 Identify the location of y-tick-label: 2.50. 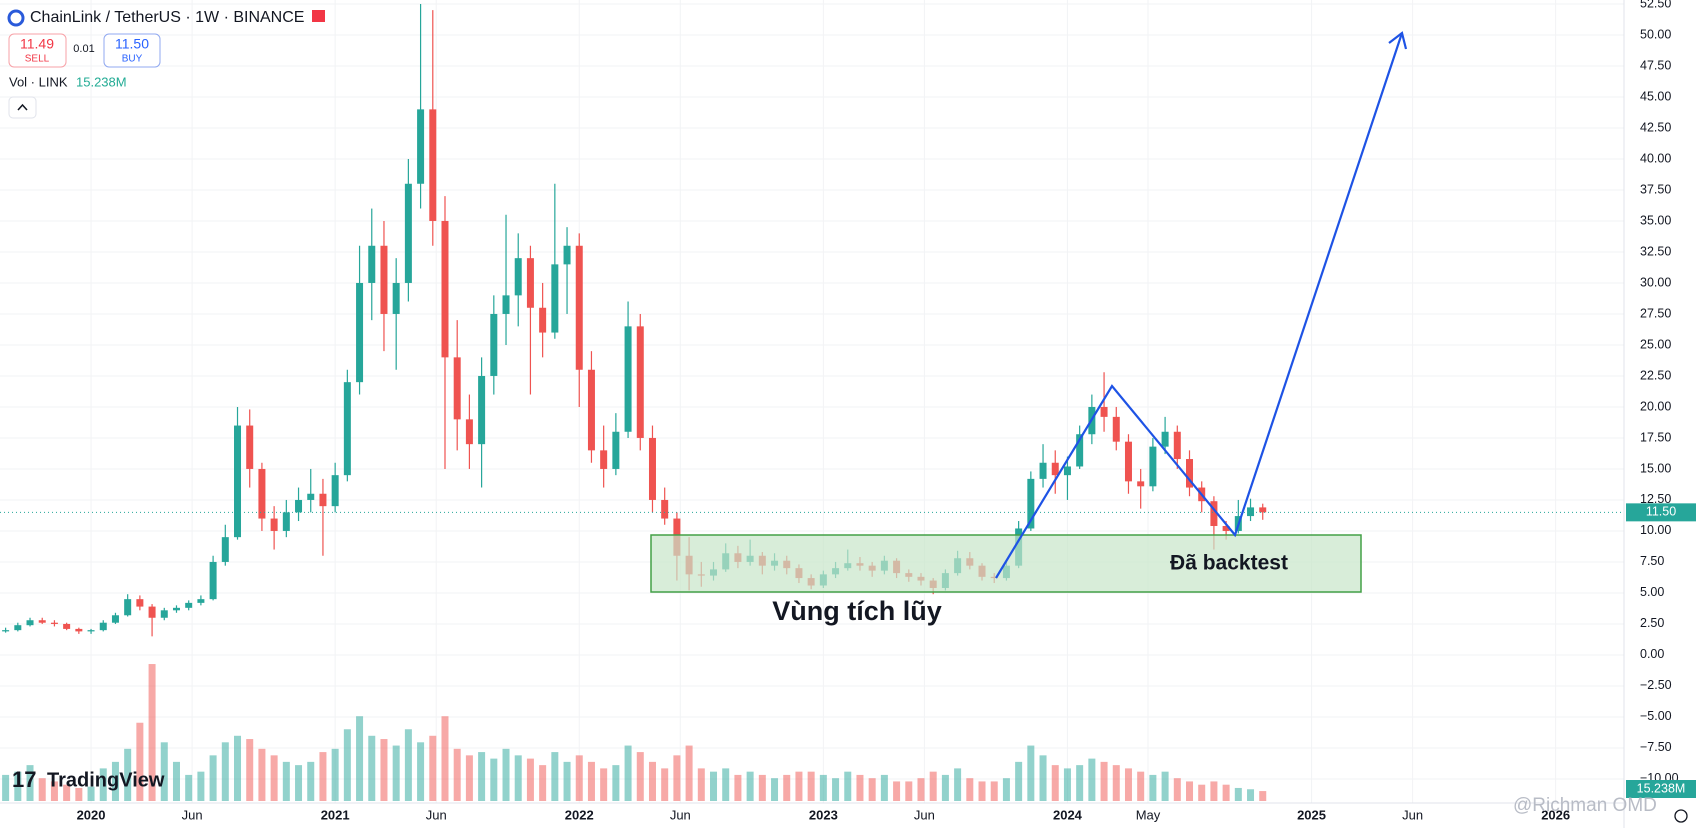
(1652, 623).